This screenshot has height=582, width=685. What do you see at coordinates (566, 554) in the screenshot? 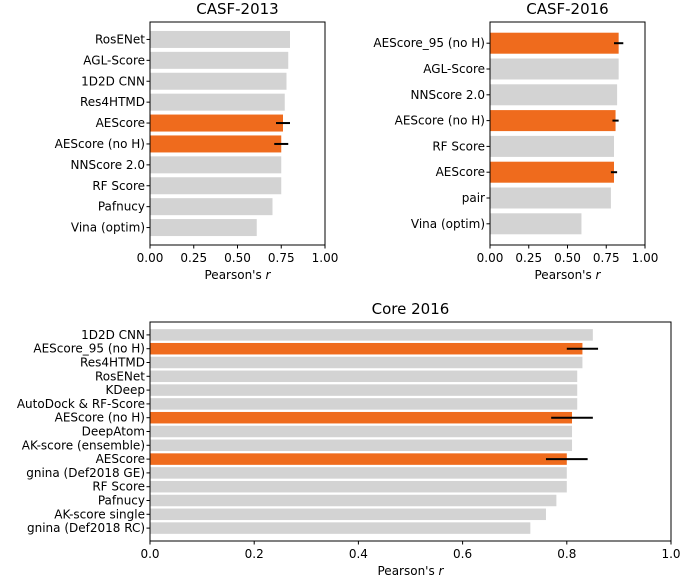
I see `x-tick-label-4: 0.8` at bounding box center [566, 554].